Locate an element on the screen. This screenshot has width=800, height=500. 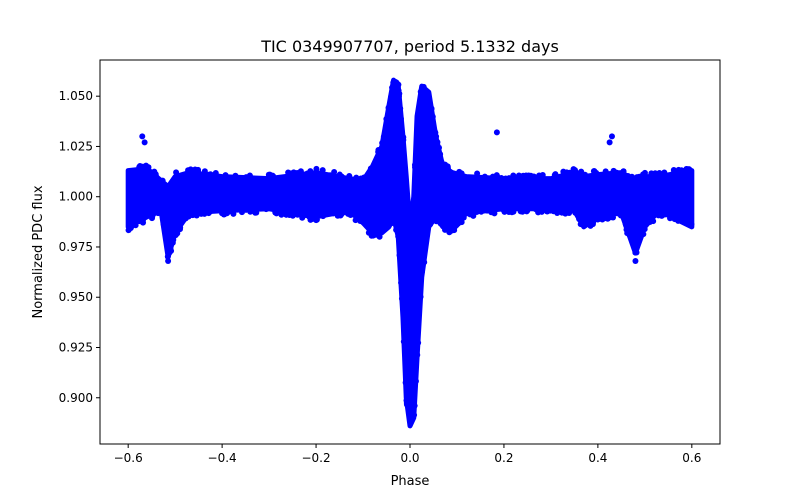
x-tick-label: −0.6 is located at coordinates (128, 458).